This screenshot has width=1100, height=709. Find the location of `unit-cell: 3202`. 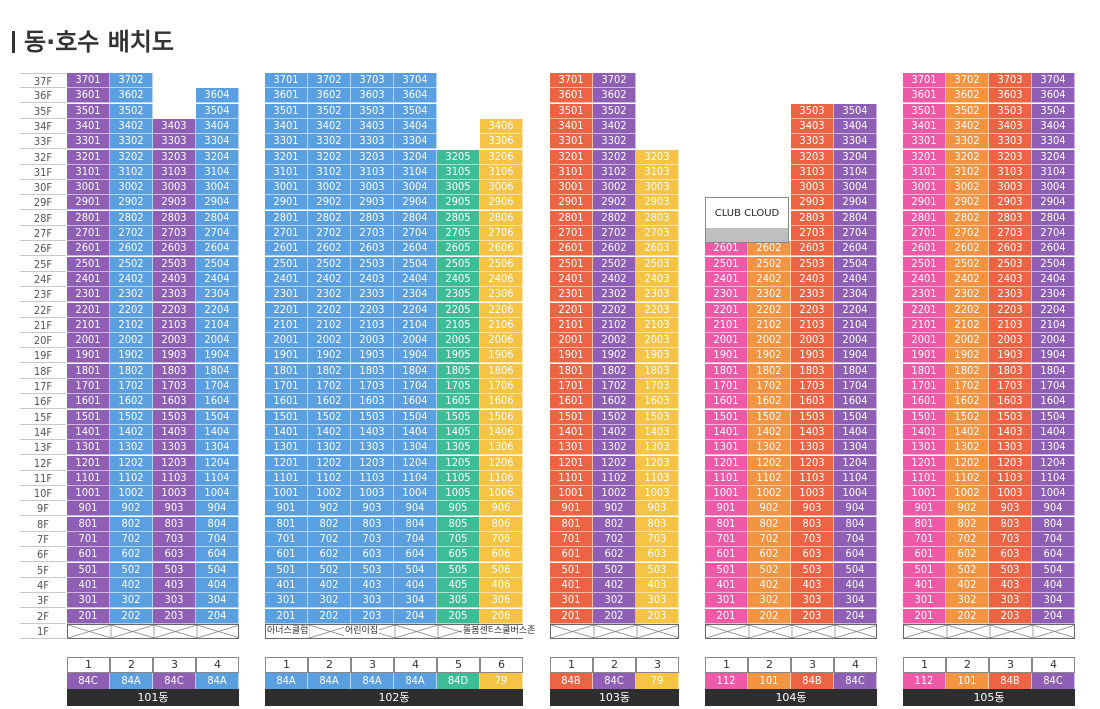

unit-cell: 3202 is located at coordinates (329, 157).